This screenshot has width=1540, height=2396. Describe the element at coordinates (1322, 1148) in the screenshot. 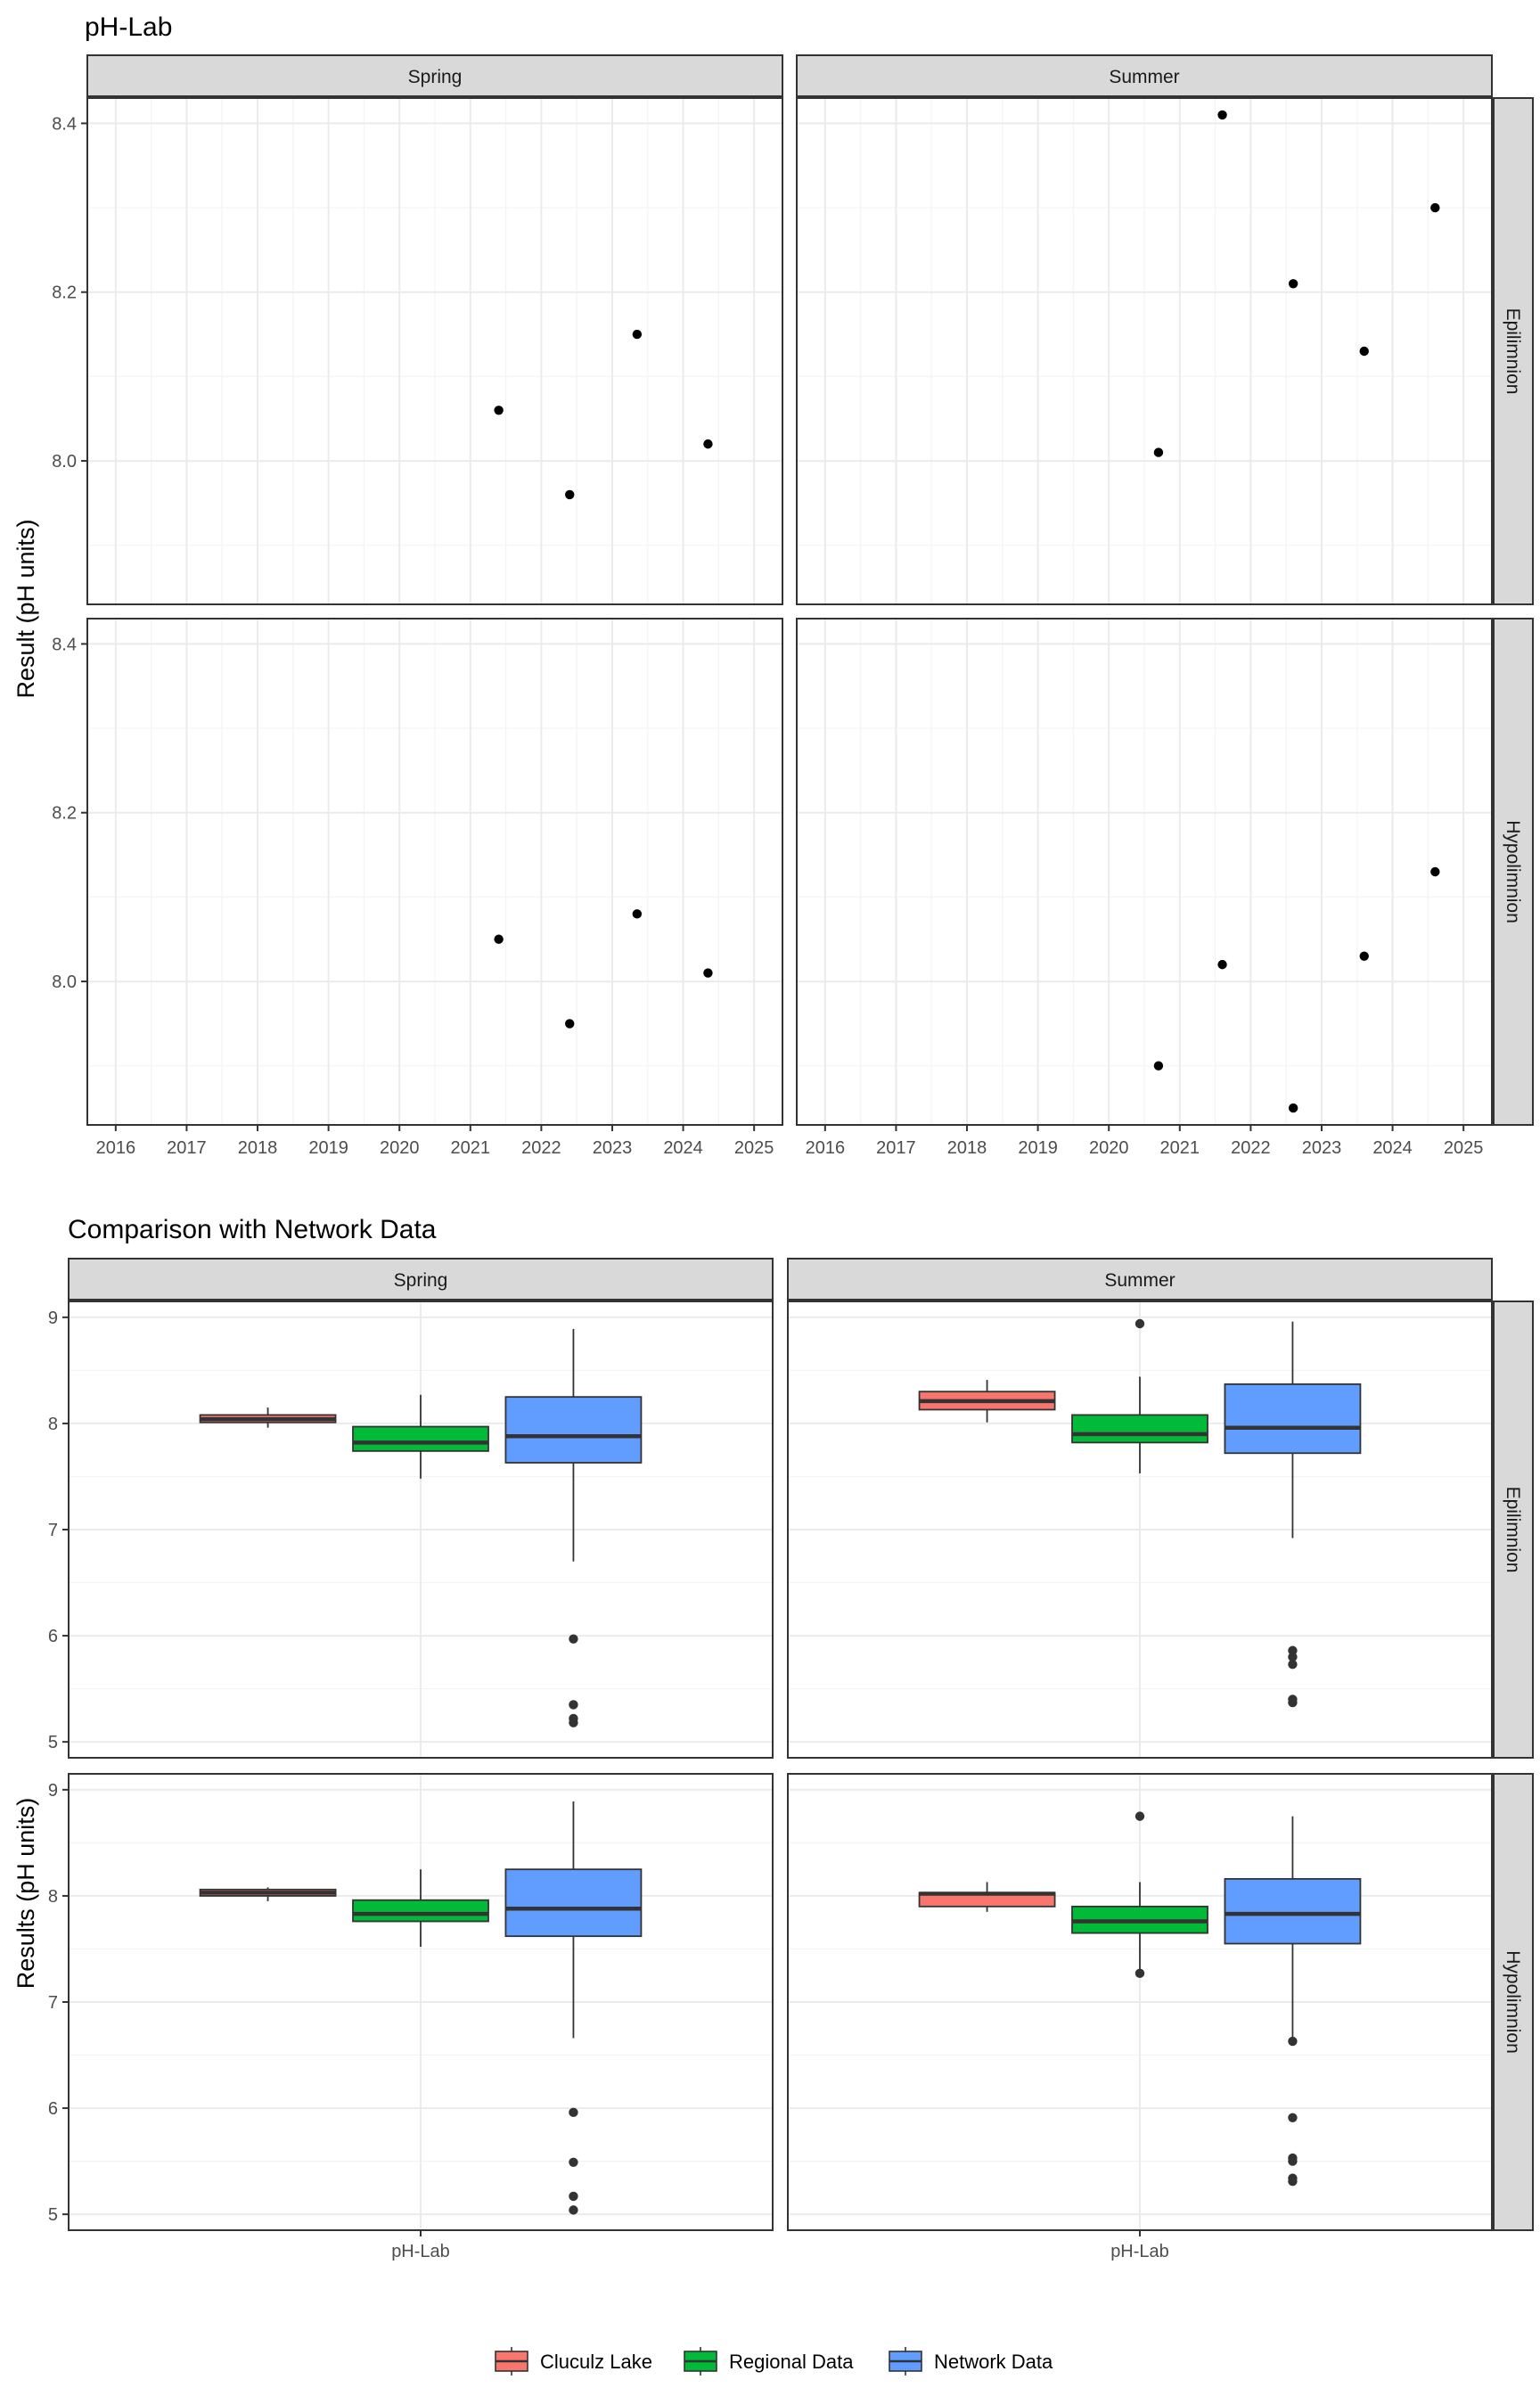

I see `x-tick-label: 2023` at that location.